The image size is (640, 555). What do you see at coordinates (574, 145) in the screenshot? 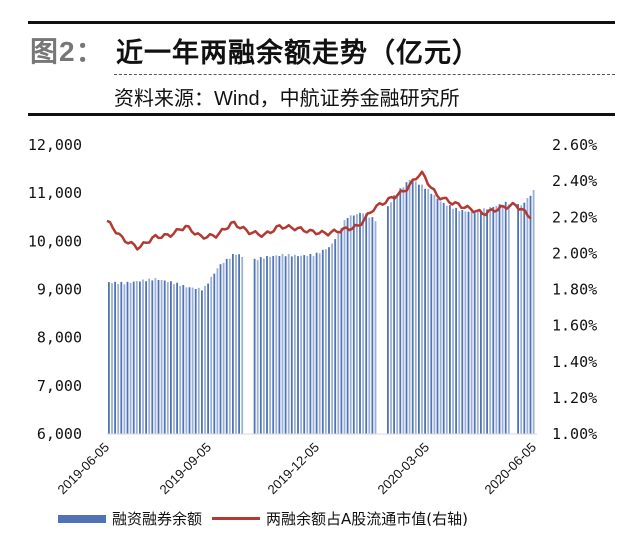
I see `right-tick-label: 2.60%` at bounding box center [574, 145].